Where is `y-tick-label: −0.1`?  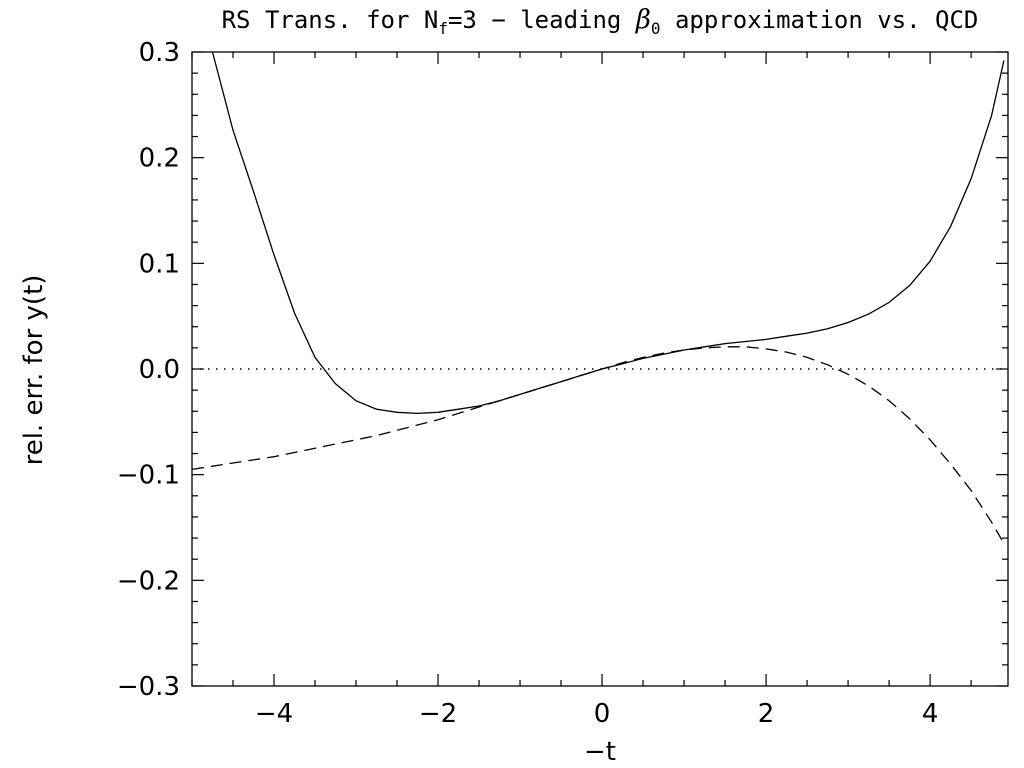 y-tick-label: −0.1 is located at coordinates (148, 476).